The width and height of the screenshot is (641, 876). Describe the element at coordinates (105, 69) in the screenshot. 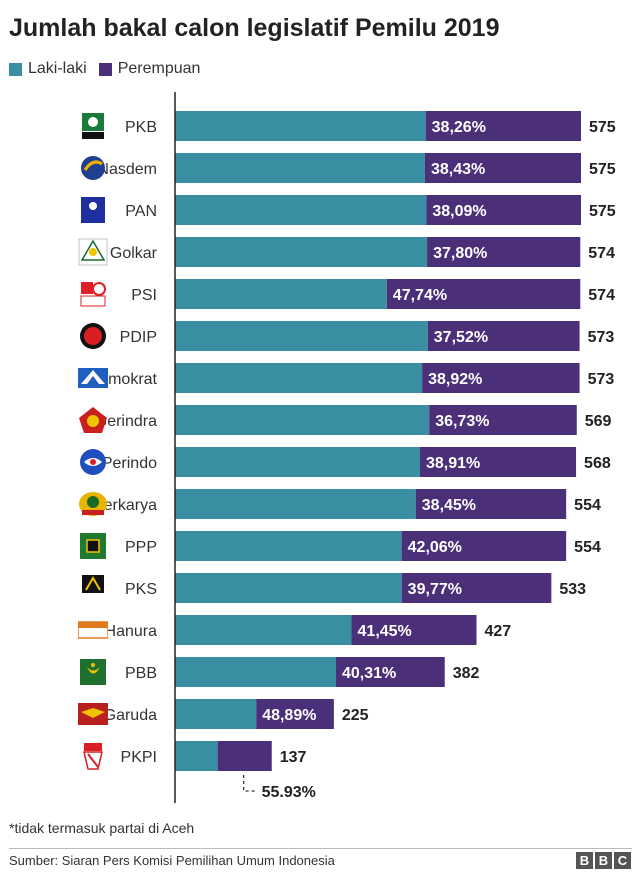

I see `legend-swatch-perempuan` at that location.